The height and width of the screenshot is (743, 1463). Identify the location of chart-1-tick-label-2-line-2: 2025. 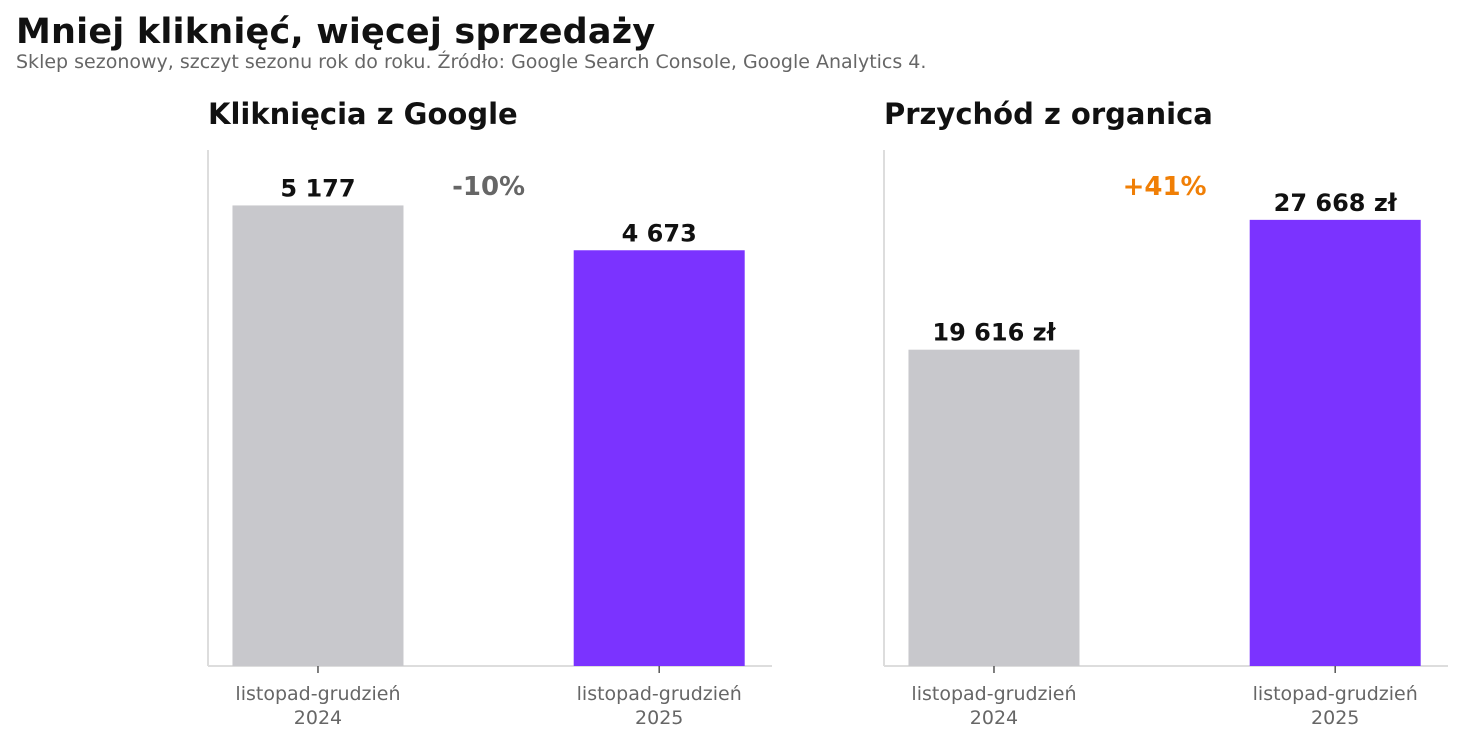
(659, 718).